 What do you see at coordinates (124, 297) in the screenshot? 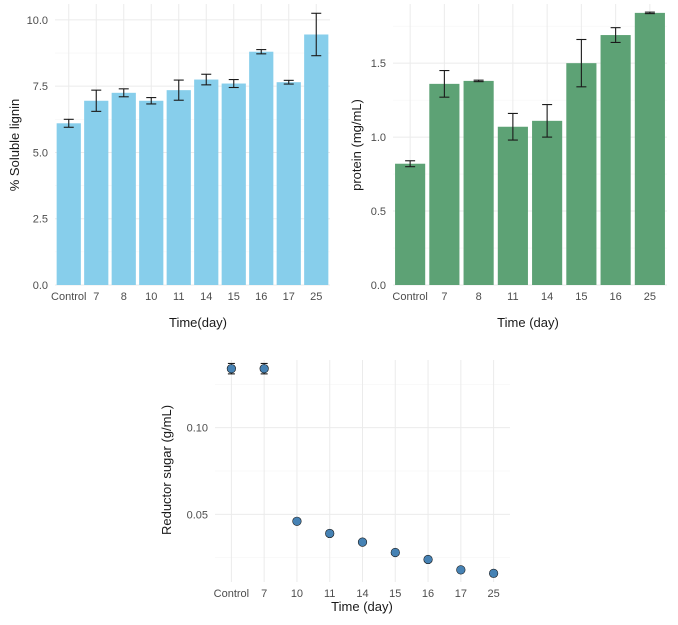
I see `lignin-x-tick-label: 8` at bounding box center [124, 297].